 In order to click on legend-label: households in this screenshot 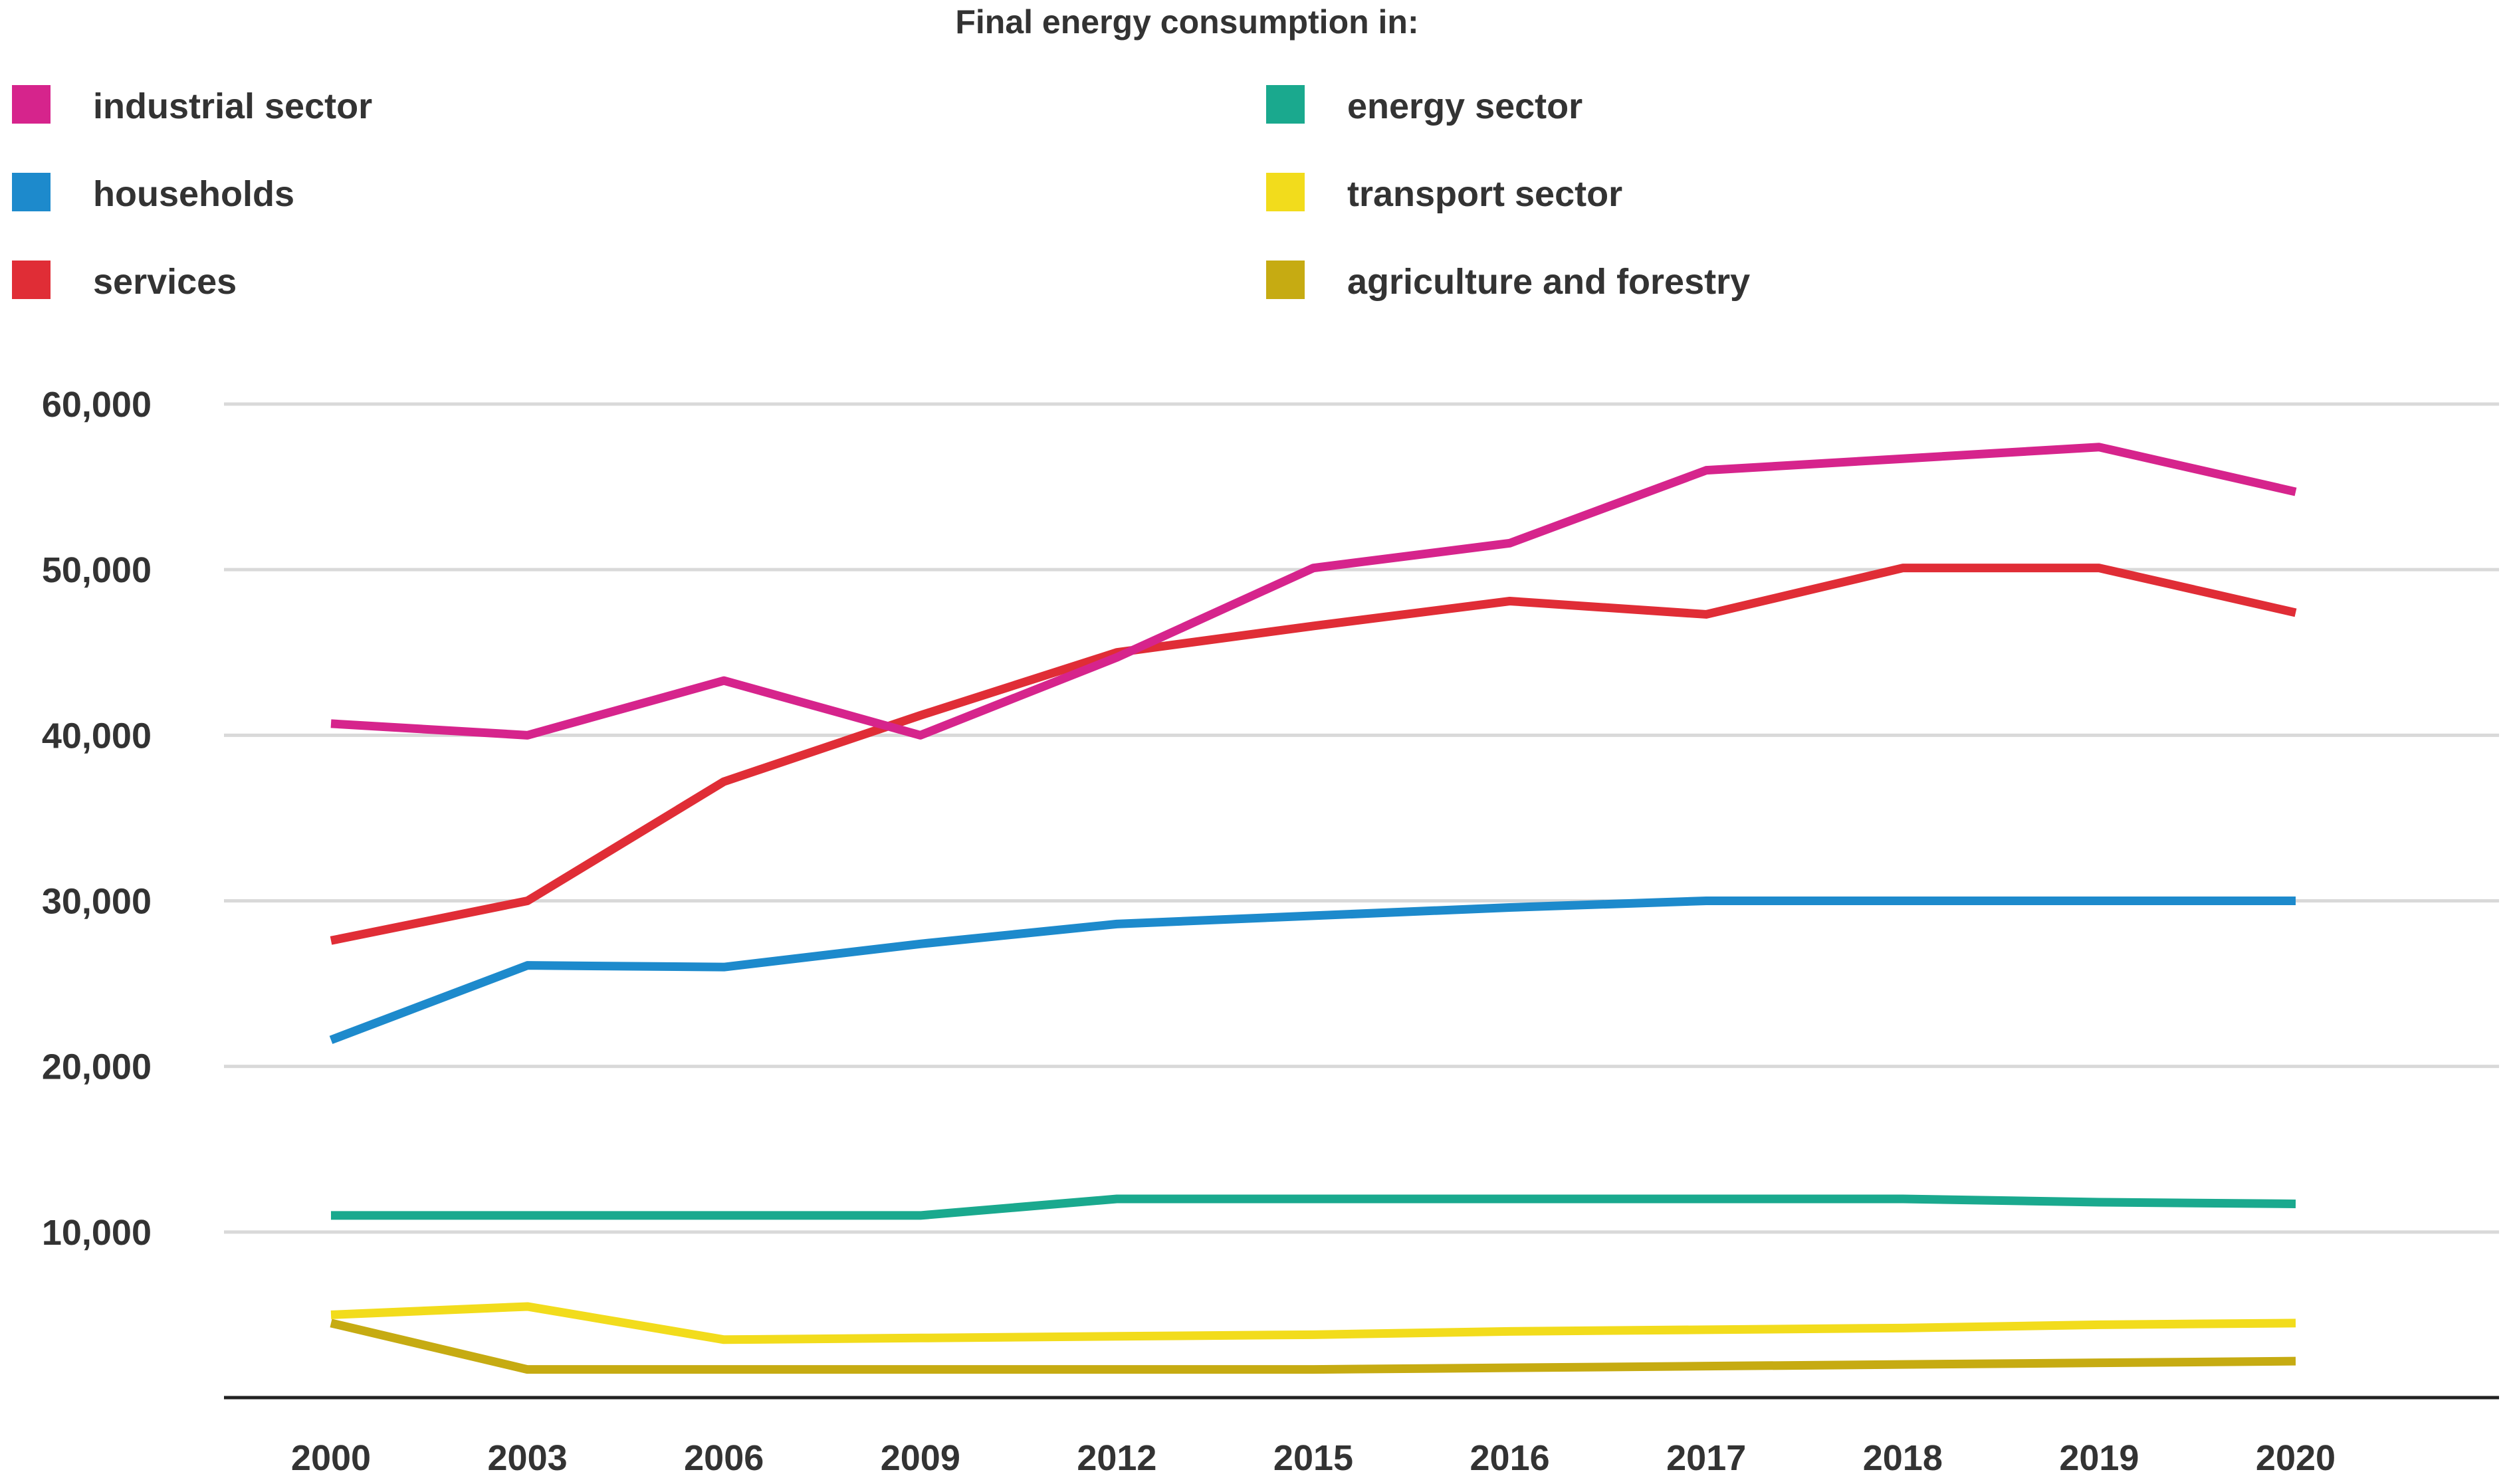, I will do `click(193, 194)`.